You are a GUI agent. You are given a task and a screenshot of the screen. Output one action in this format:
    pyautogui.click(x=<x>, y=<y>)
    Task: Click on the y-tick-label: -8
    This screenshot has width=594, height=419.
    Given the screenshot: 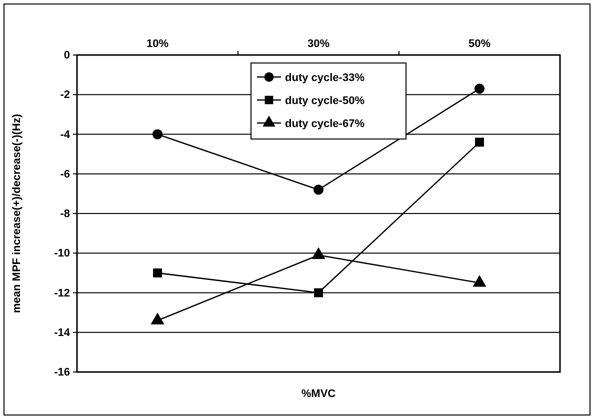 What is the action you would take?
    pyautogui.click(x=65, y=214)
    